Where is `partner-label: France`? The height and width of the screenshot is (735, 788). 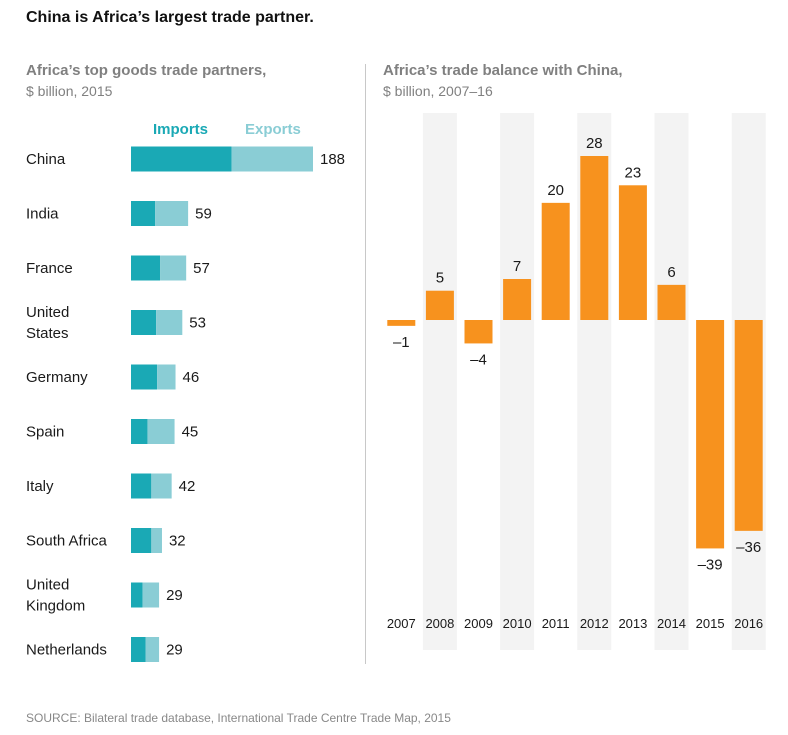 partner-label: France is located at coordinates (49, 268).